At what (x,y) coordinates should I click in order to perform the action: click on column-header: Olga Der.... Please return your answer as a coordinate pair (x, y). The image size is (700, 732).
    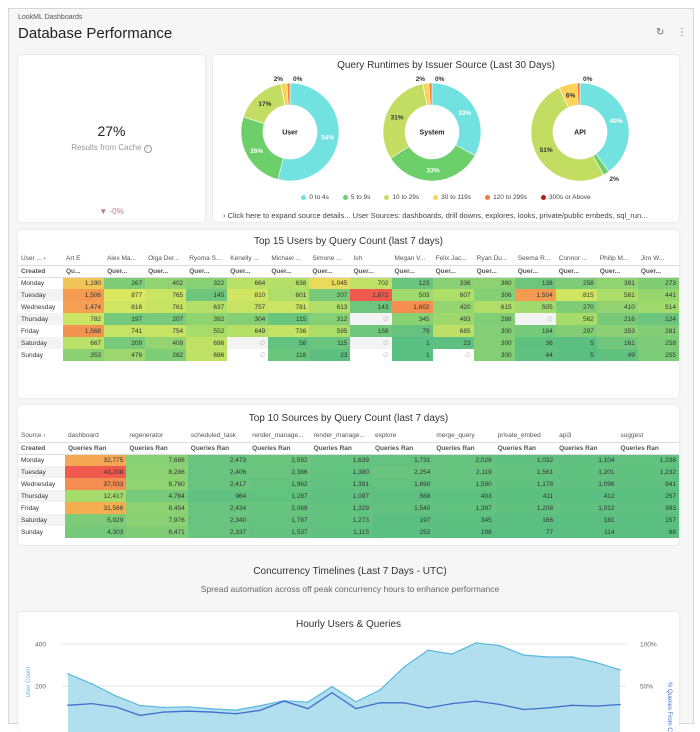
    Looking at the image, I should click on (166, 259).